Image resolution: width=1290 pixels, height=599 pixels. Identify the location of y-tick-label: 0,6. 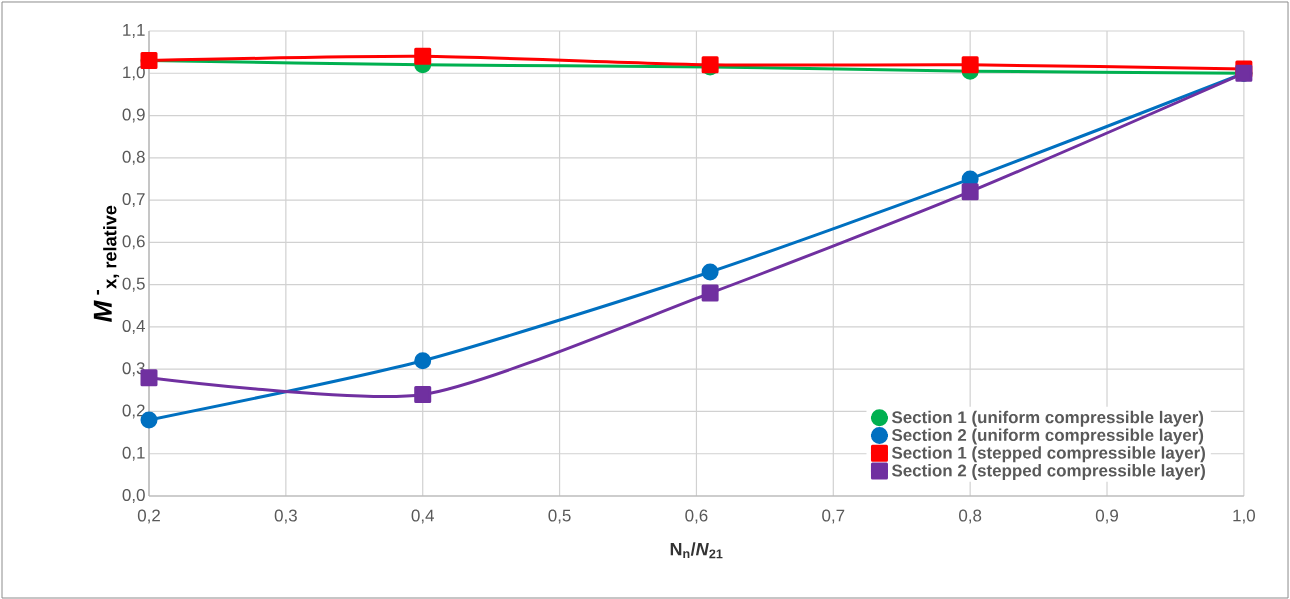
(133, 242).